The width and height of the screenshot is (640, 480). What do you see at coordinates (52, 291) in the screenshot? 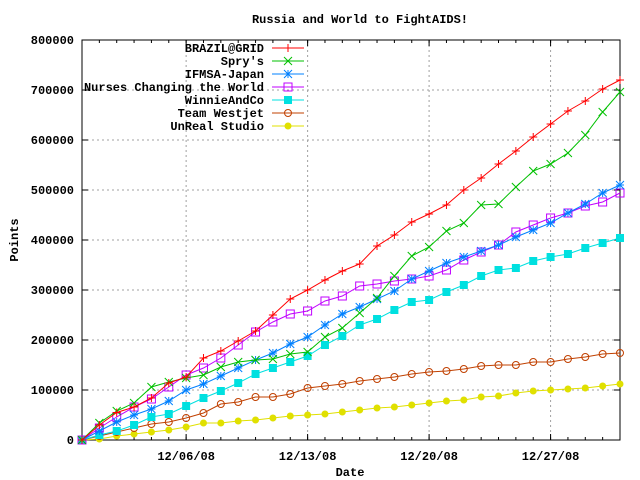
I see `y-tick-label: 300000` at bounding box center [52, 291].